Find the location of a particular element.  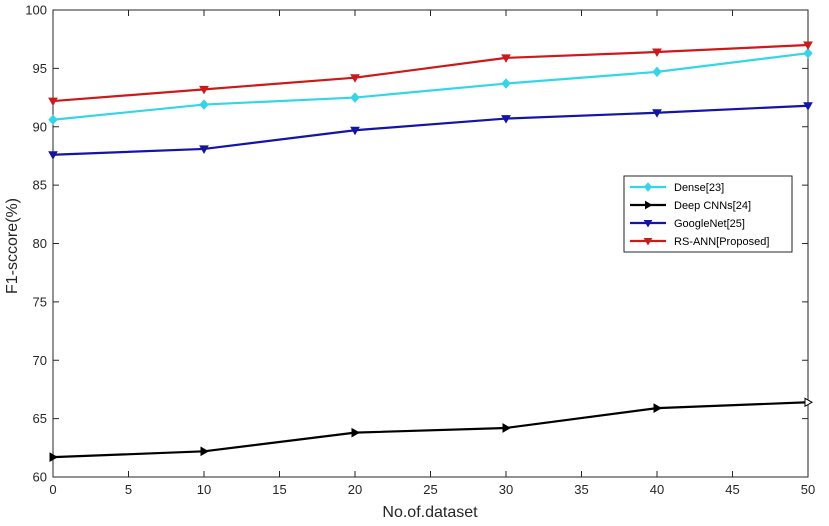

legend-box is located at coordinates (708, 214).